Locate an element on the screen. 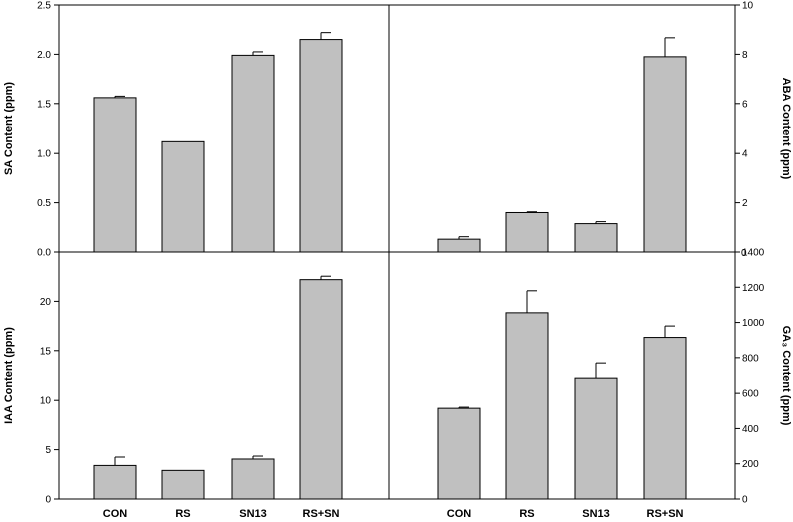 The height and width of the screenshot is (522, 793). y-tick-label: 0.5 is located at coordinates (44, 203).